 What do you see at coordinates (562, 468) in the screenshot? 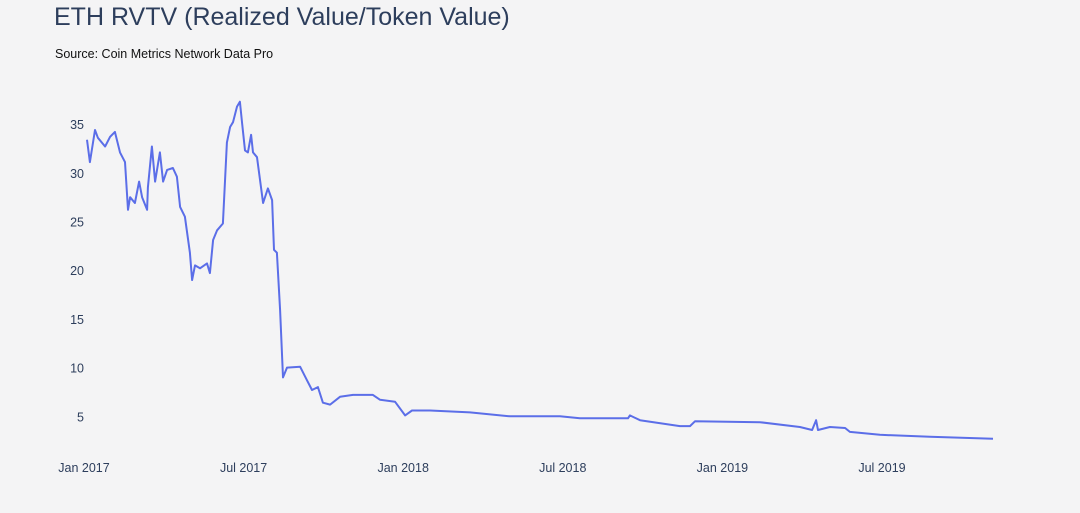
I see `x-tick-label: Jul 2018` at bounding box center [562, 468].